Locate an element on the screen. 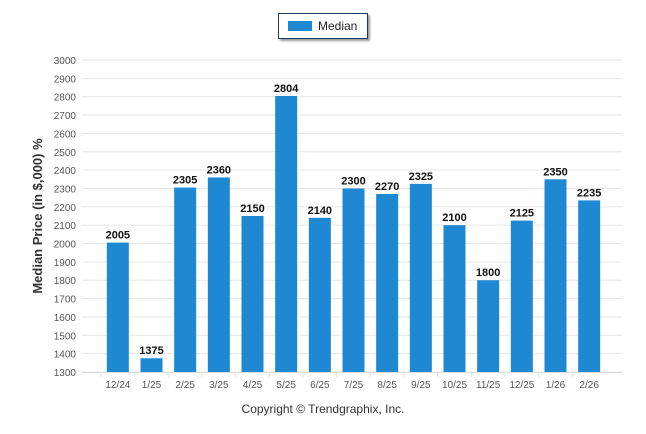 The image size is (646, 434). y-tick-label: 3000 is located at coordinates (65, 61).